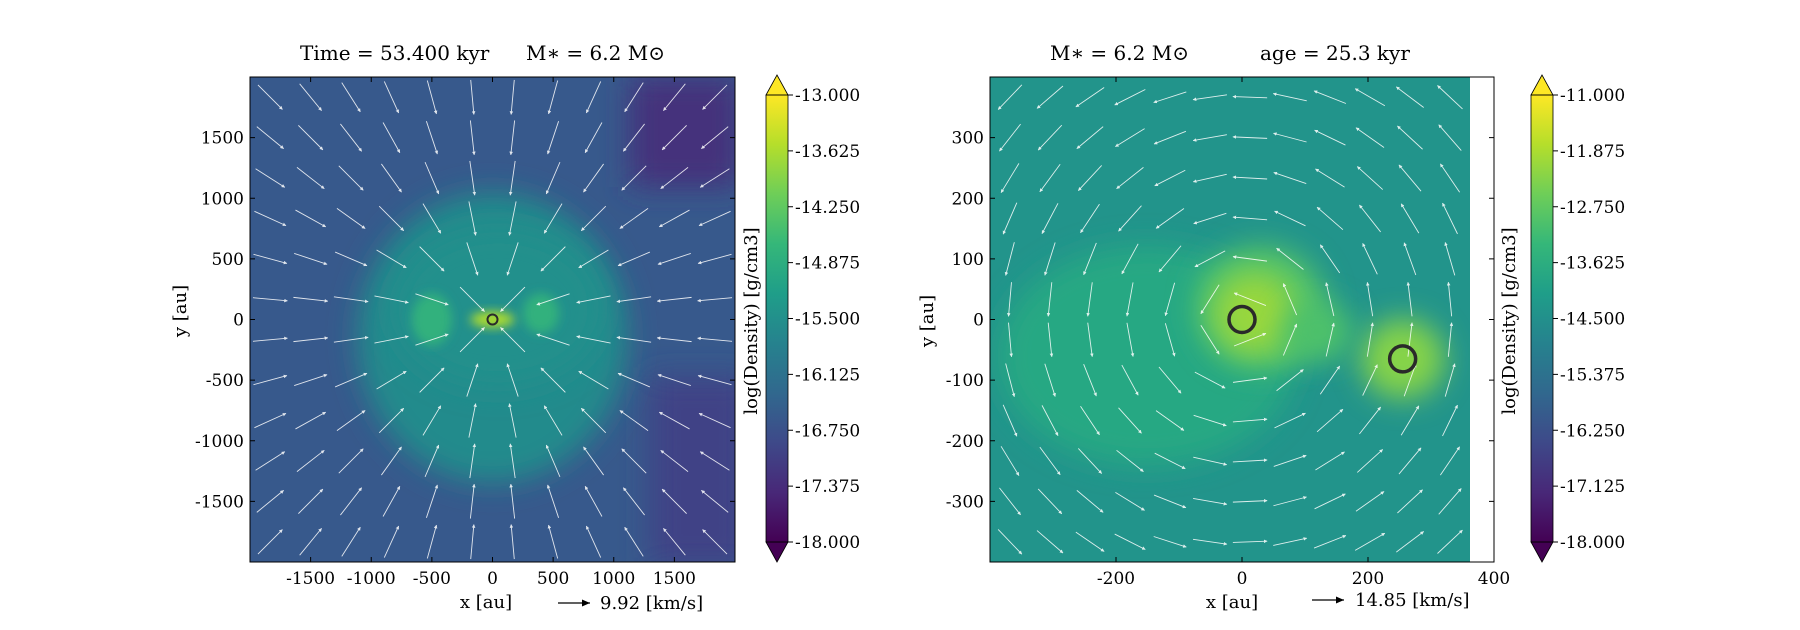 The image size is (1800, 630). Describe the element at coordinates (310, 579) in the screenshot. I see `x-tick-label: -1500` at that location.